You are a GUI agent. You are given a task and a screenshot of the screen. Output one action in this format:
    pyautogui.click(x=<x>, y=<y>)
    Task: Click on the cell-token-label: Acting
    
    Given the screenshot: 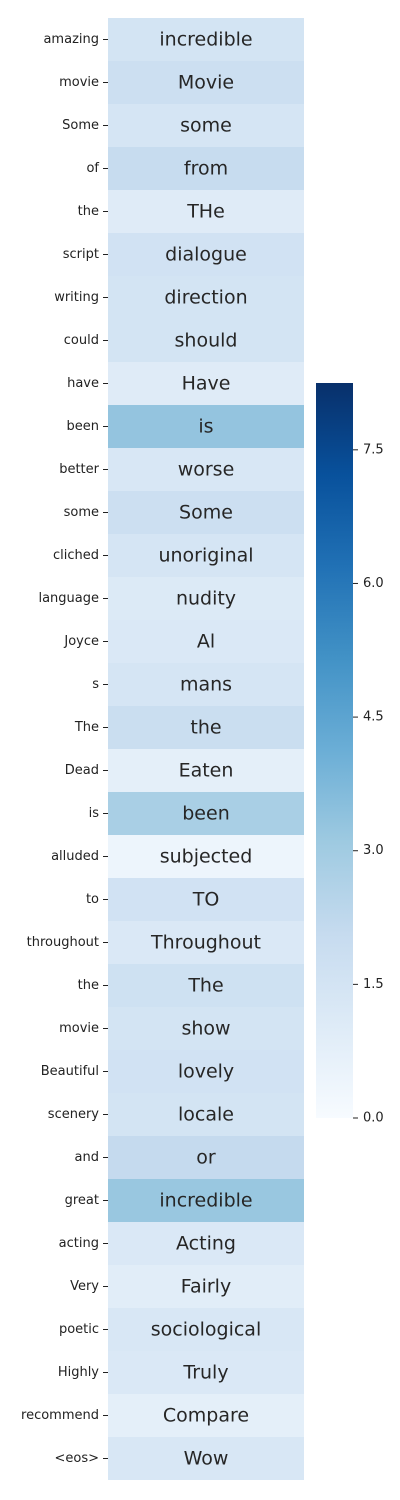 What is the action you would take?
    pyautogui.click(x=206, y=1244)
    